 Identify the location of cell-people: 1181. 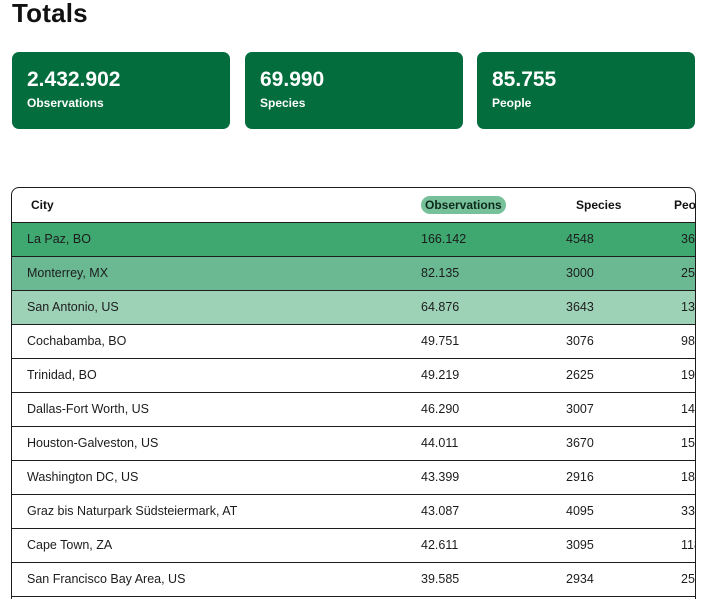
(688, 545).